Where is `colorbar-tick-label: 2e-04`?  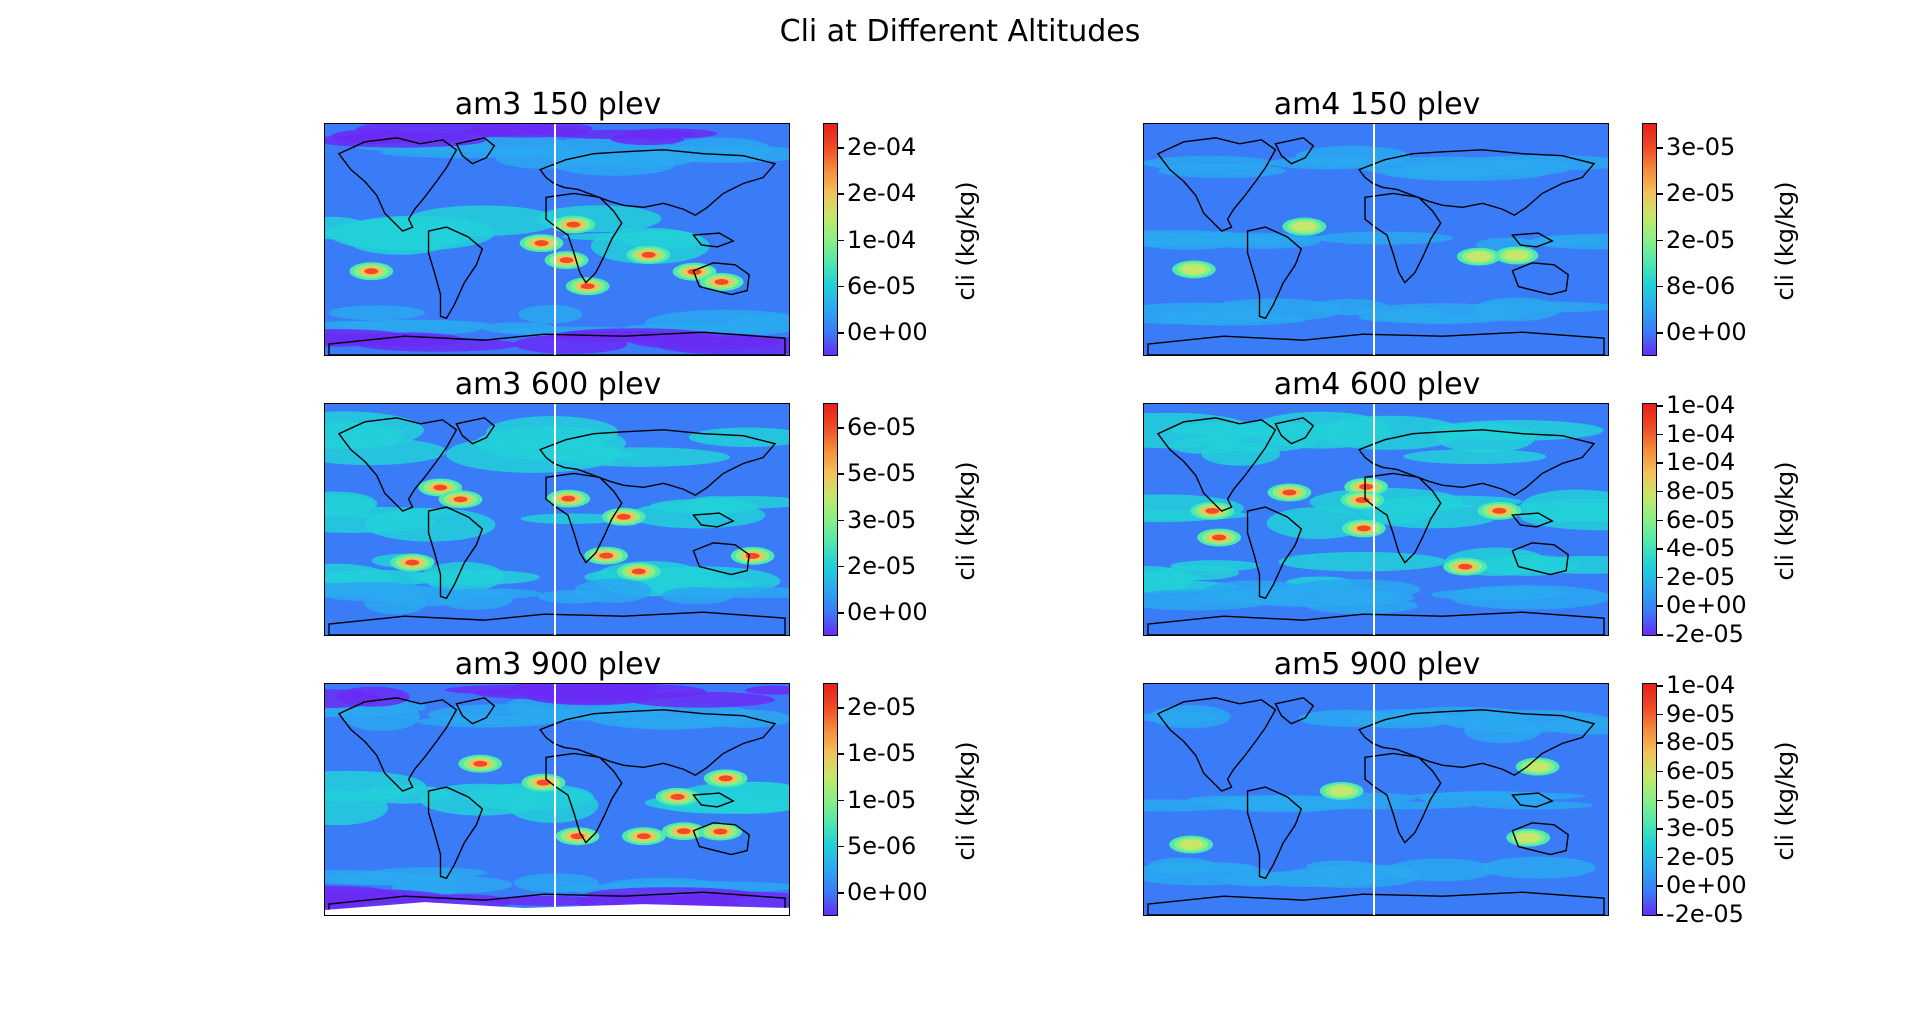 colorbar-tick-label: 2e-04 is located at coordinates (882, 147).